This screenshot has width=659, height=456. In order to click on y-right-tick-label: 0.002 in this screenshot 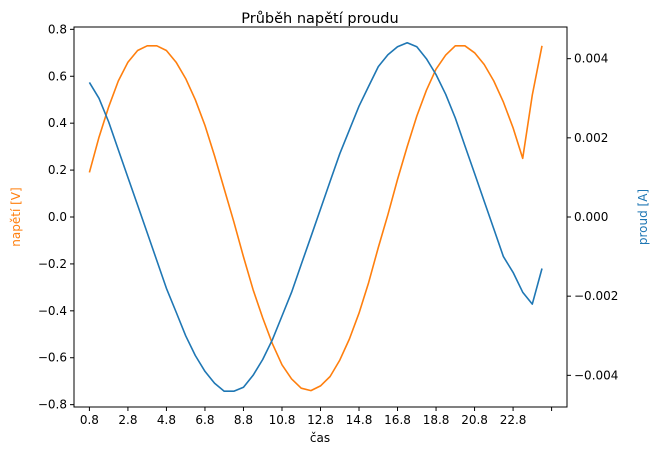, I will do `click(591, 138)`.